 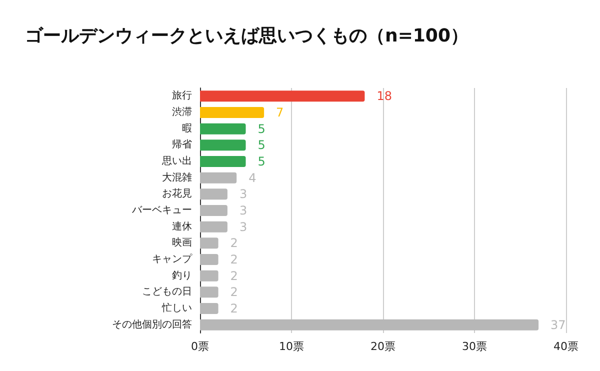 I want to click on y-tick-label: 帰省, so click(x=182, y=144).